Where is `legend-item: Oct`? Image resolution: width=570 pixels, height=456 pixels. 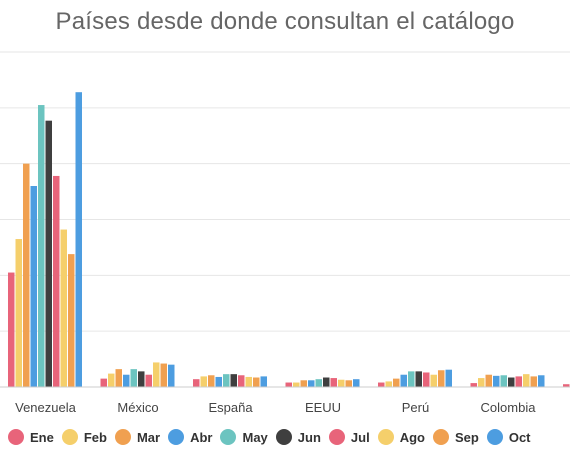
legend-item: Oct is located at coordinates (508, 437).